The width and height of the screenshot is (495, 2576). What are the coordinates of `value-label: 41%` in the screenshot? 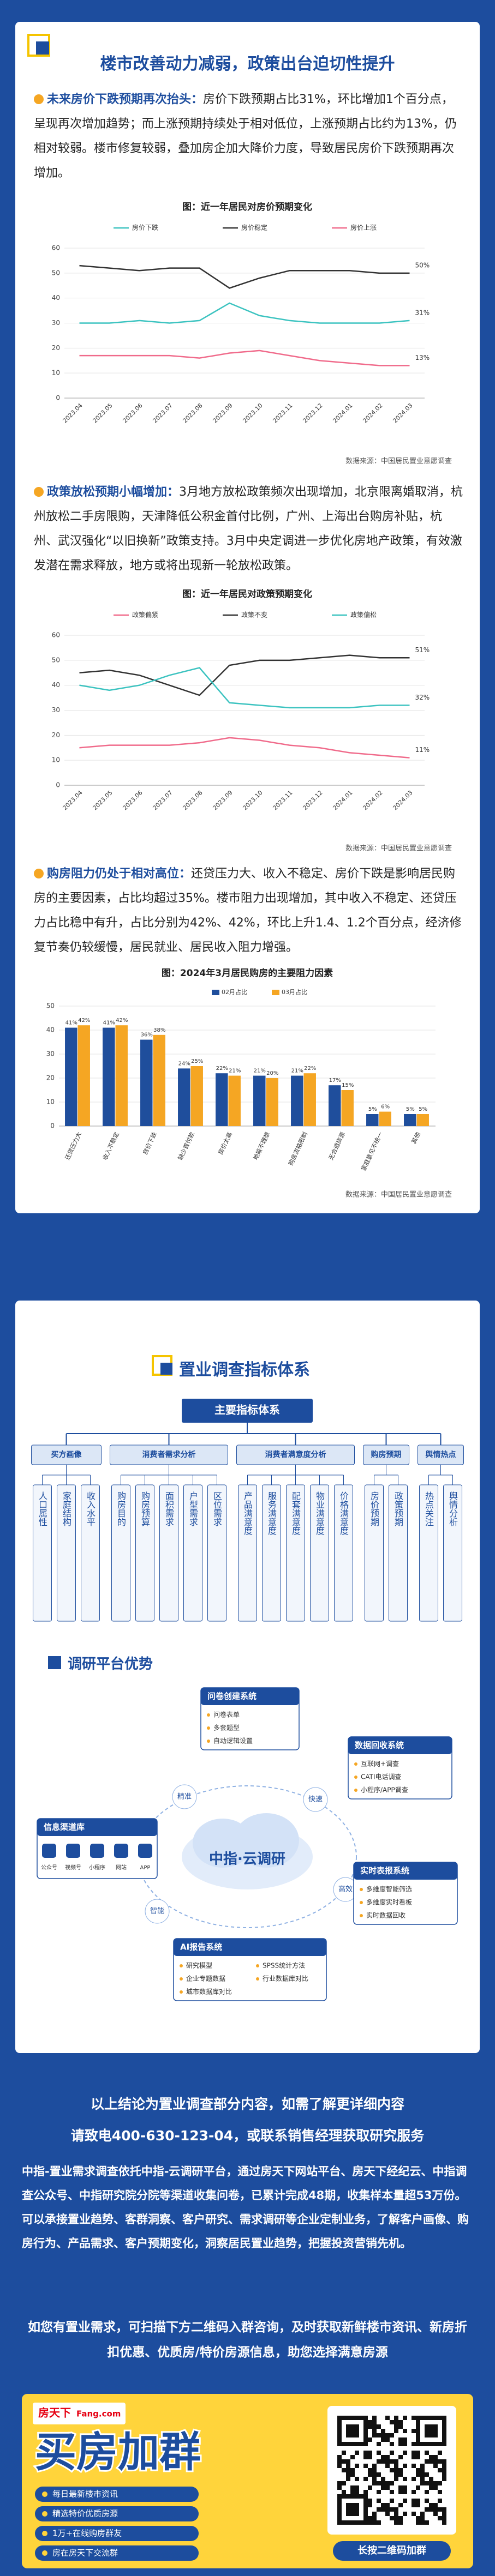 It's located at (109, 1023).